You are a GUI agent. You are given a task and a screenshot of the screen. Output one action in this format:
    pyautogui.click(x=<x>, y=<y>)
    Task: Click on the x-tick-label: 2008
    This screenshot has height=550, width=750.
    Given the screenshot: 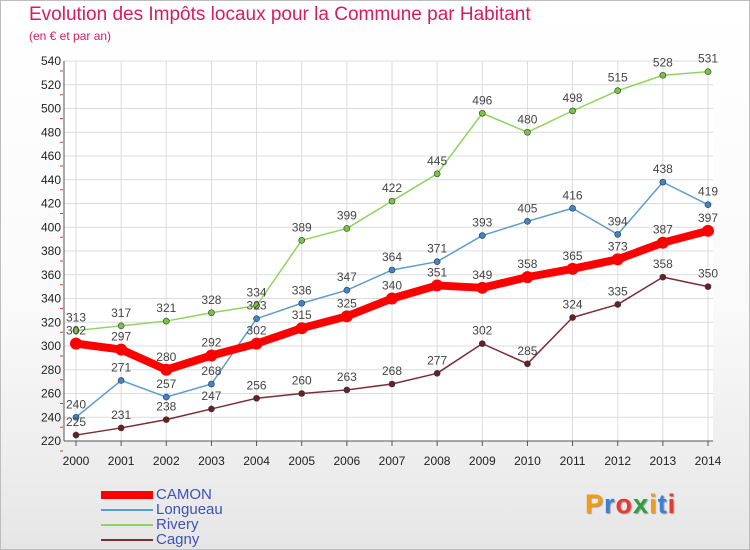 What is the action you would take?
    pyautogui.click(x=437, y=461)
    